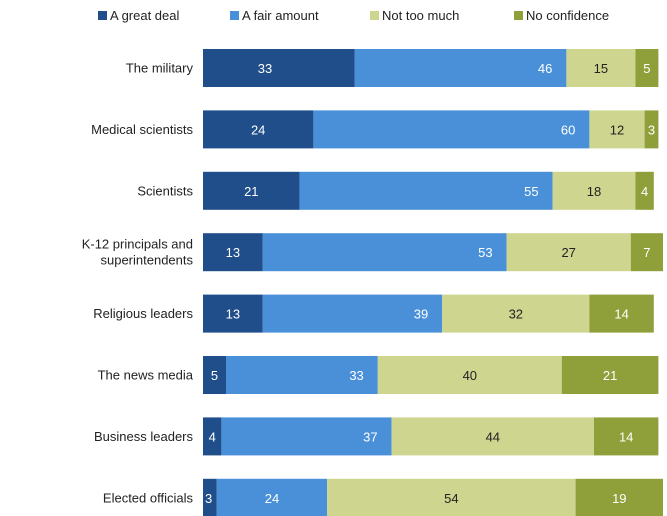 This screenshot has height=516, width=667. Describe the element at coordinates (146, 375) in the screenshot. I see `category-label-the-news-media: The news media` at that location.